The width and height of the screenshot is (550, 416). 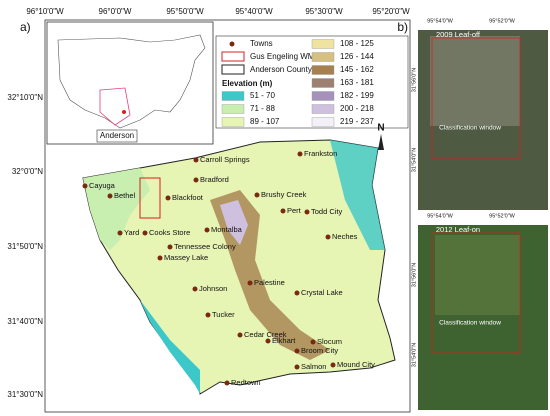 What do you see at coordinates (254, 11) in the screenshot?
I see `lon-label: 95°40'0"W` at bounding box center [254, 11].